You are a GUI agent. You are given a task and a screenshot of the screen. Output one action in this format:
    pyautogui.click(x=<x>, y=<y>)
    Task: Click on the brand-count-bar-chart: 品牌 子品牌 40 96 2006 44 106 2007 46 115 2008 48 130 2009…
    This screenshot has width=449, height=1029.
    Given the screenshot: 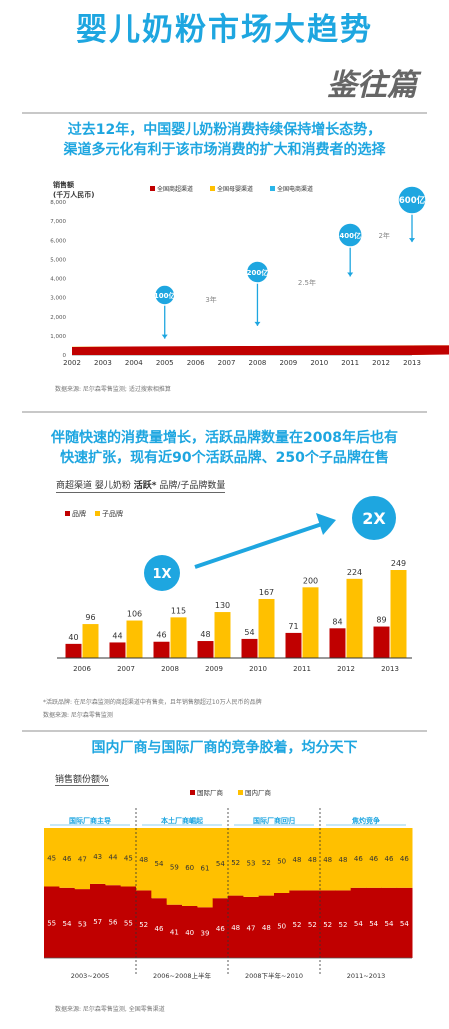 What is the action you would take?
    pyautogui.click(x=234, y=584)
    